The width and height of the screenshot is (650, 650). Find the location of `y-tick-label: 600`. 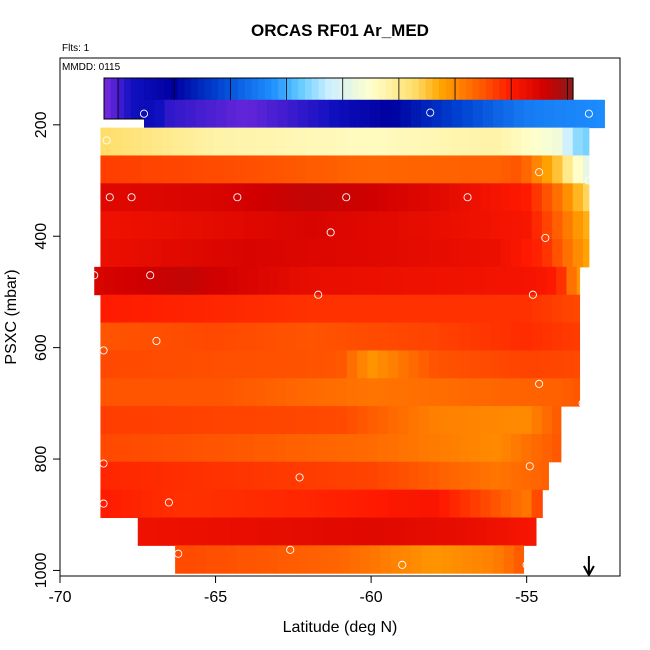

y-tick-label: 600 is located at coordinates (41, 347).